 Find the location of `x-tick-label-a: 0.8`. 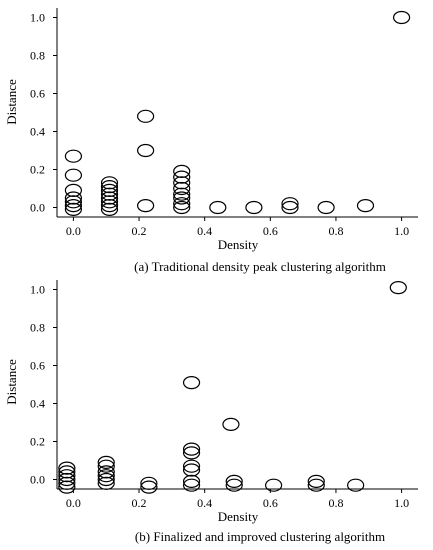

x-tick-label-a: 0.8 is located at coordinates (335, 231).